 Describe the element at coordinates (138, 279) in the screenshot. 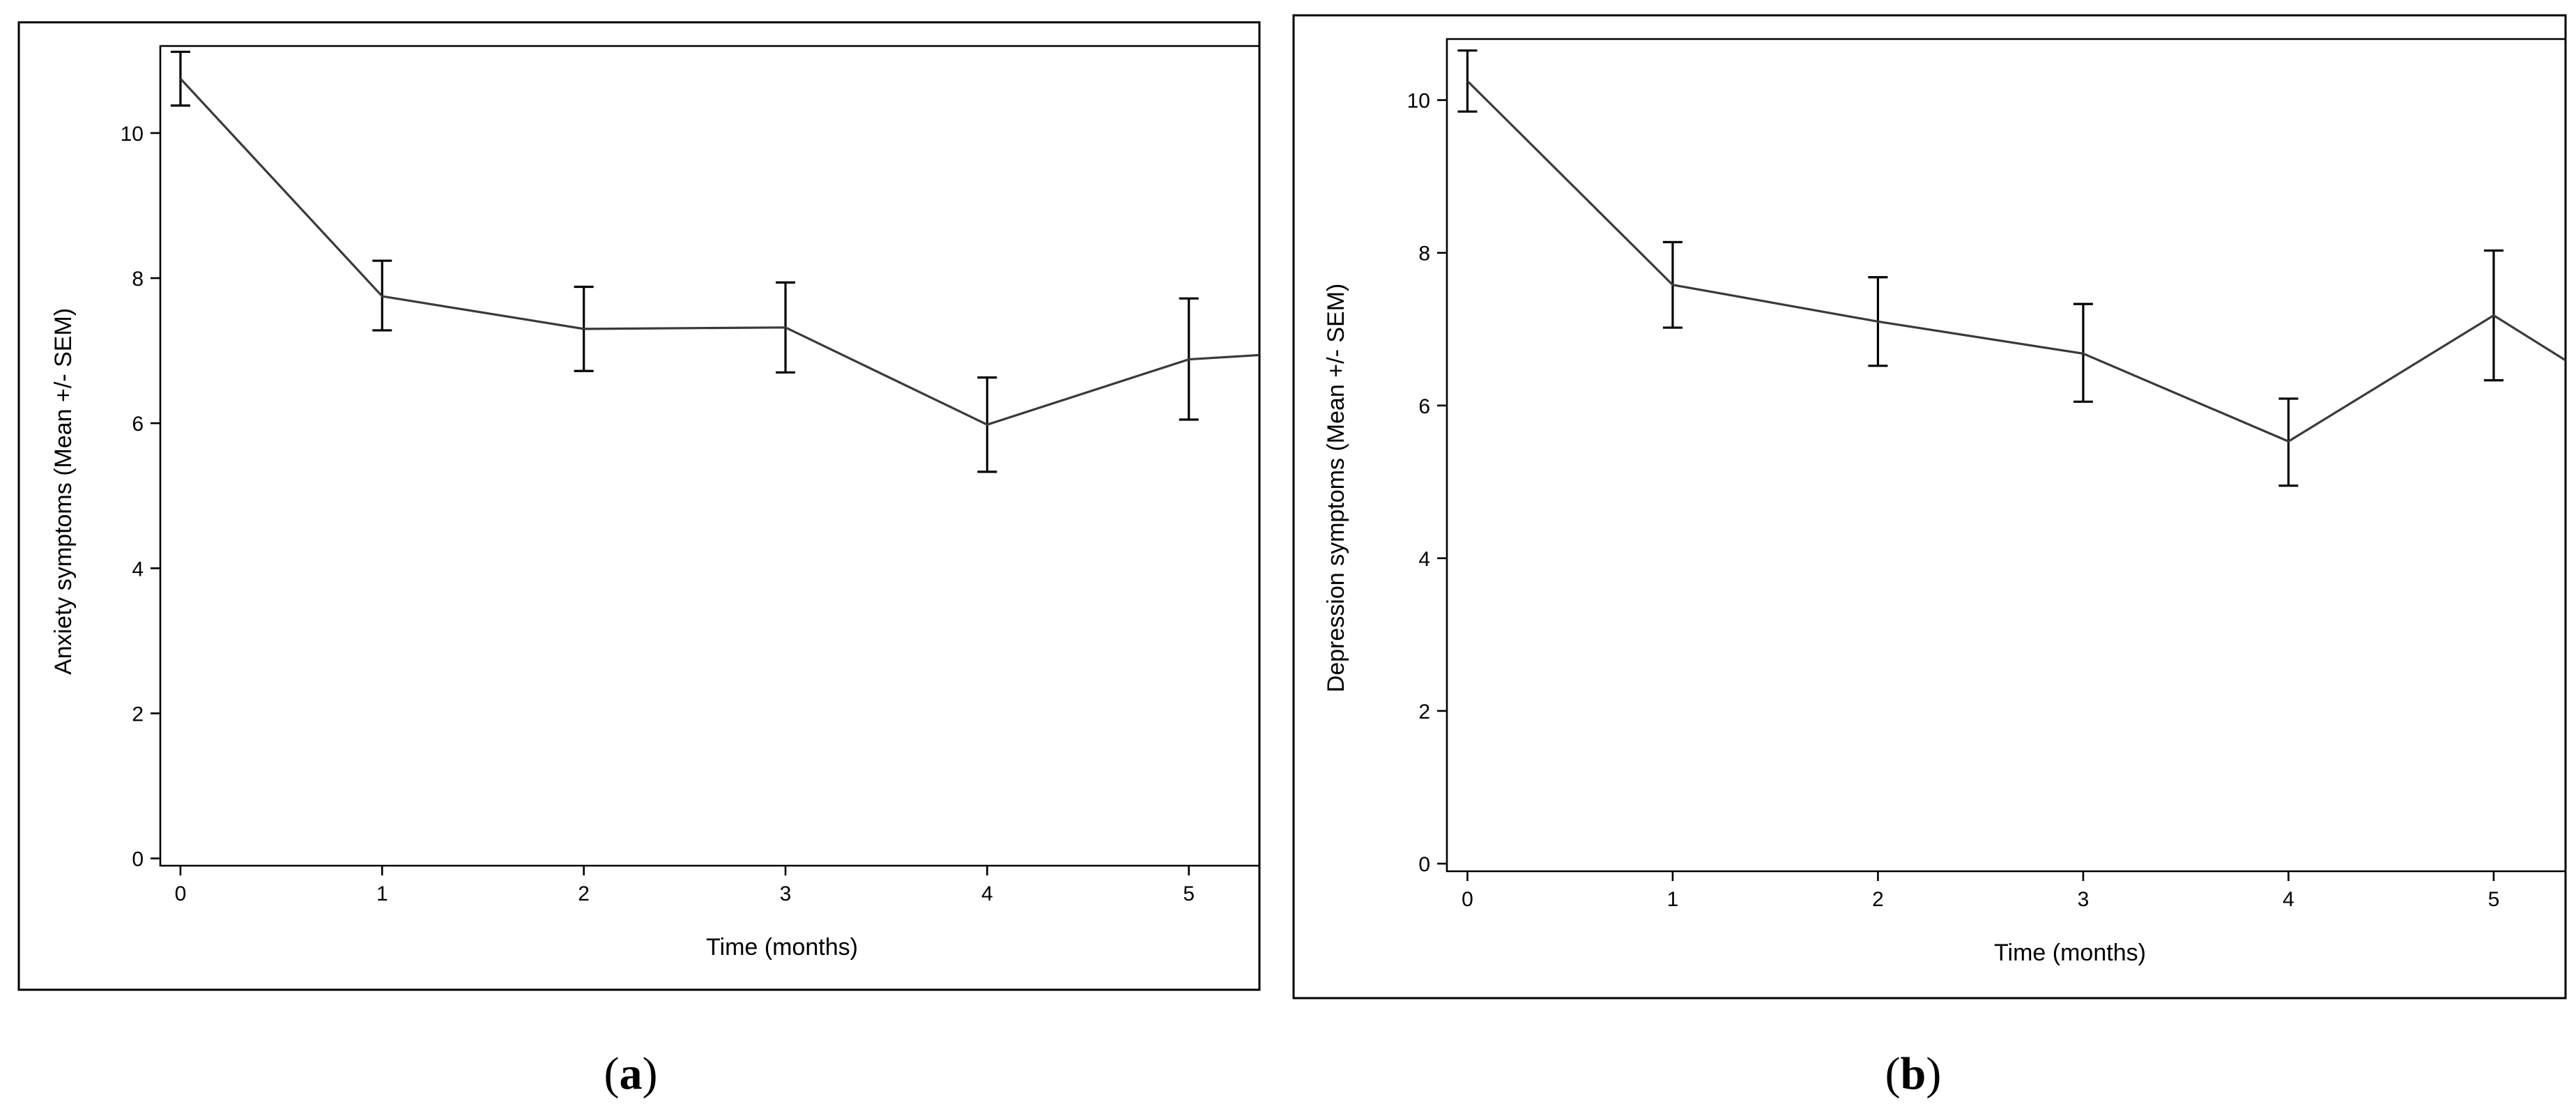

I see `panel-a-y-tick-label: 8` at that location.